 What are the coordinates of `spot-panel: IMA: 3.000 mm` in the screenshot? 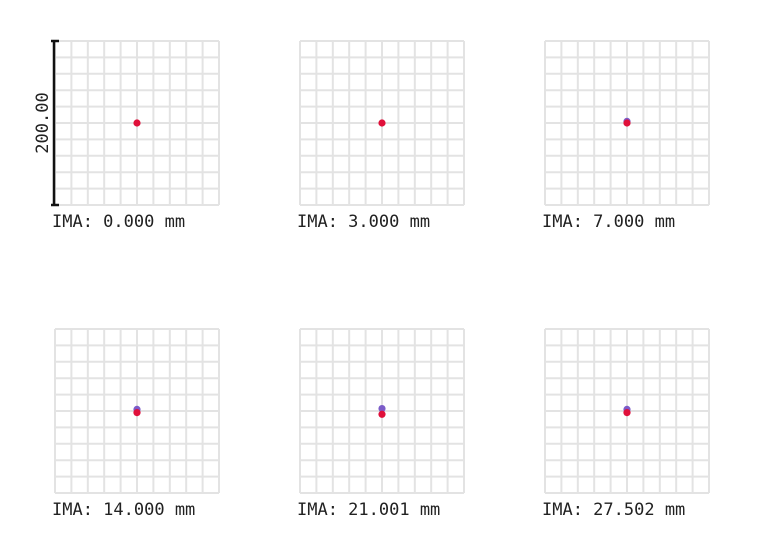 It's located at (381, 136).